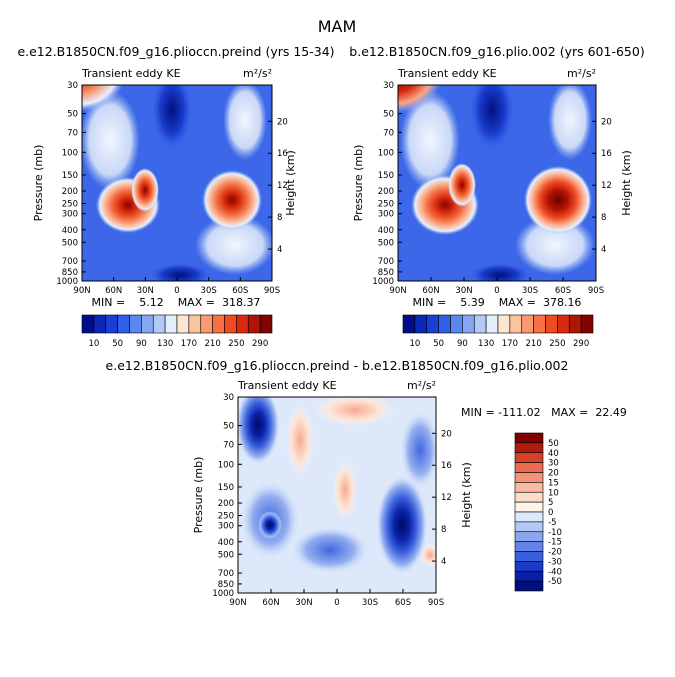 The width and height of the screenshot is (675, 677). Describe the element at coordinates (510, 344) in the screenshot. I see `colorbar-label: 170` at that location.